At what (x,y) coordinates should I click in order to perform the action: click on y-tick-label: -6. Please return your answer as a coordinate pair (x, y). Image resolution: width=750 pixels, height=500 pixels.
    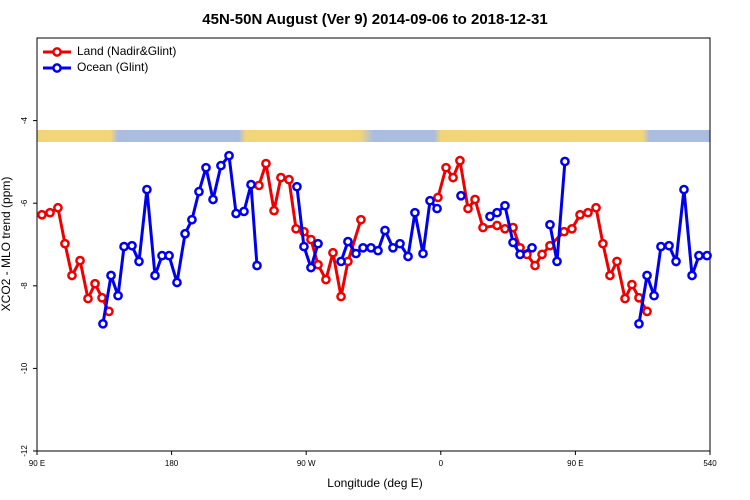
    Looking at the image, I should click on (24, 203).